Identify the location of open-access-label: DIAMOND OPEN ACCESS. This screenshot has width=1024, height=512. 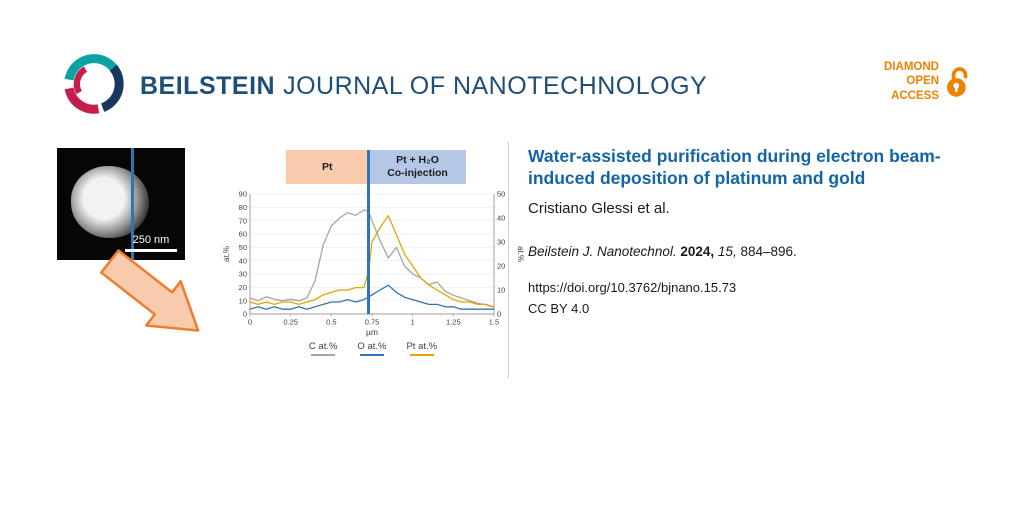
(911, 81).